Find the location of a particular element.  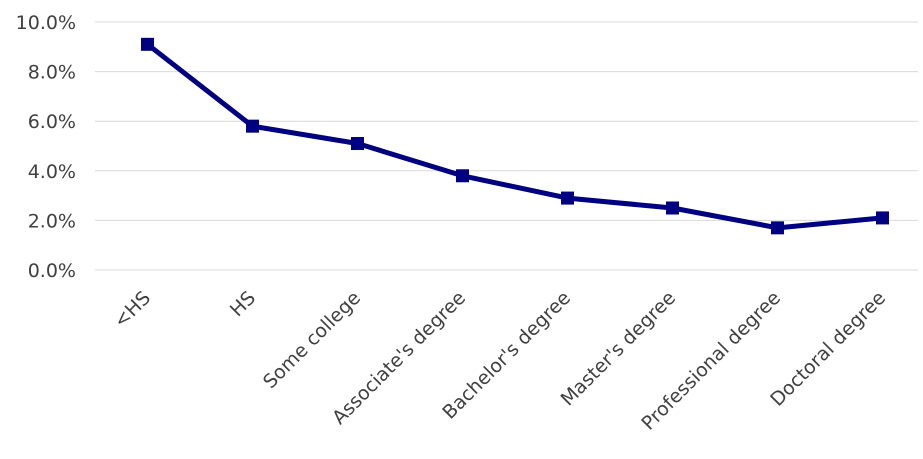

x-category-label: HS is located at coordinates (243, 304).